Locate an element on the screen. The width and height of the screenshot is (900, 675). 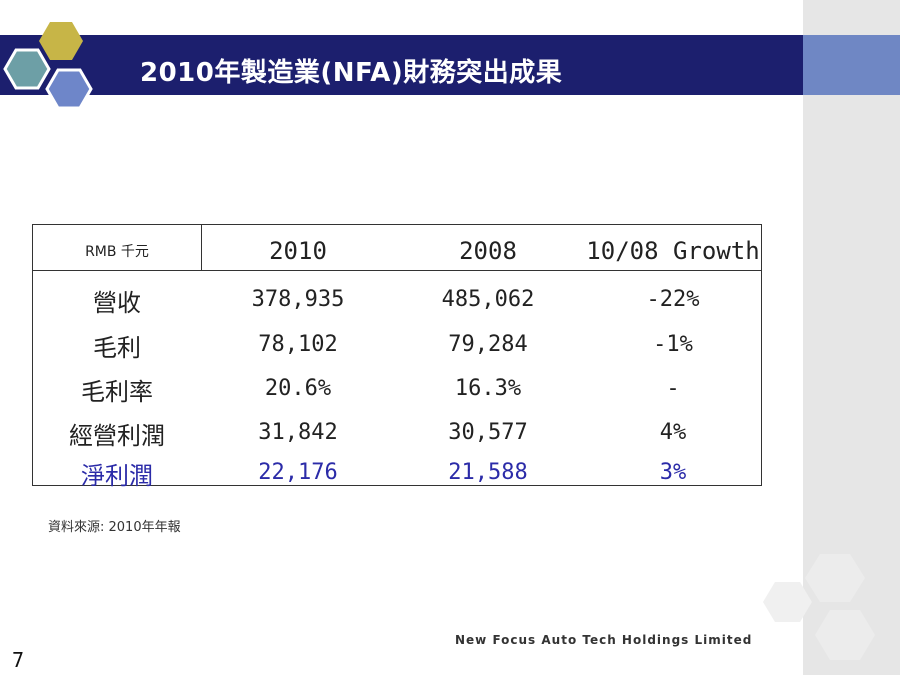
company-name: New Focus Auto Tech Holdings Limited is located at coordinates (604, 640).